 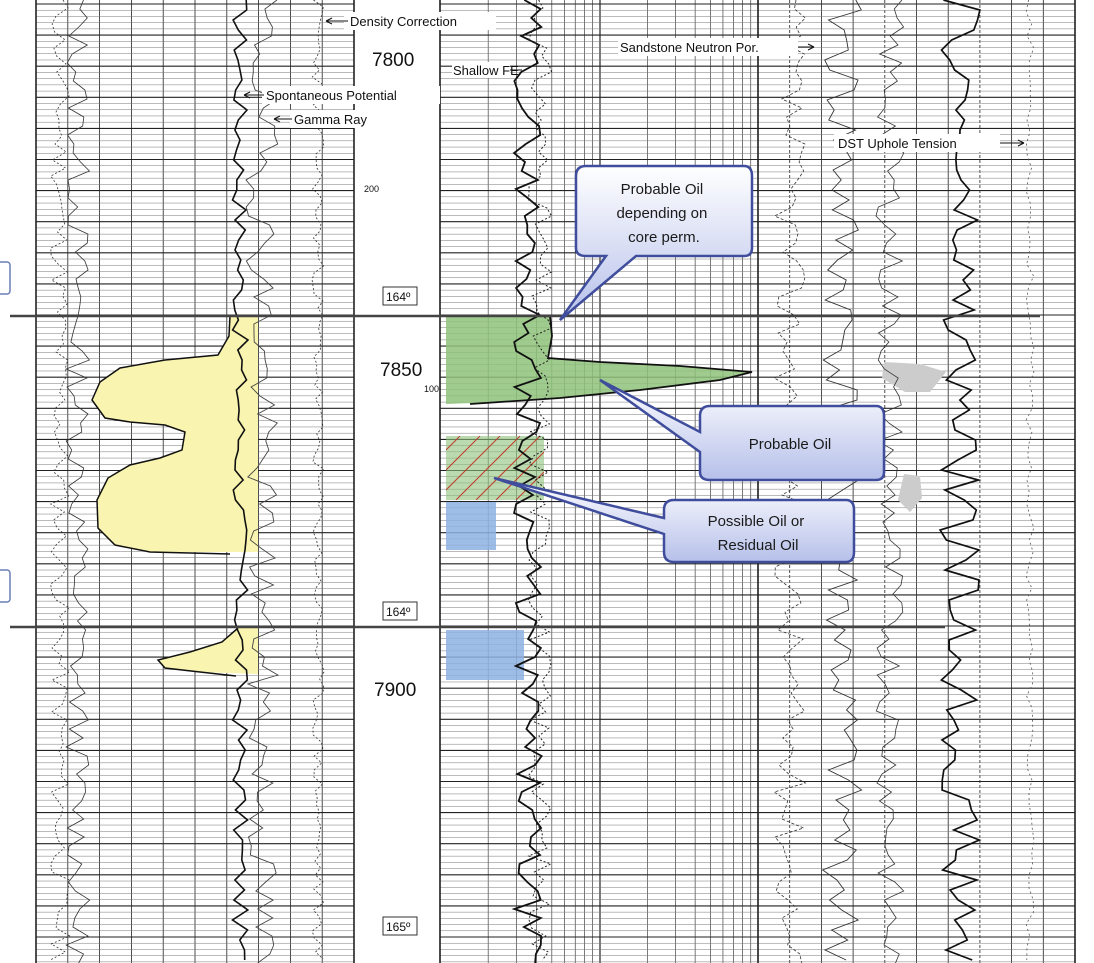 I want to click on tension-fill-upper, so click(x=914, y=377).